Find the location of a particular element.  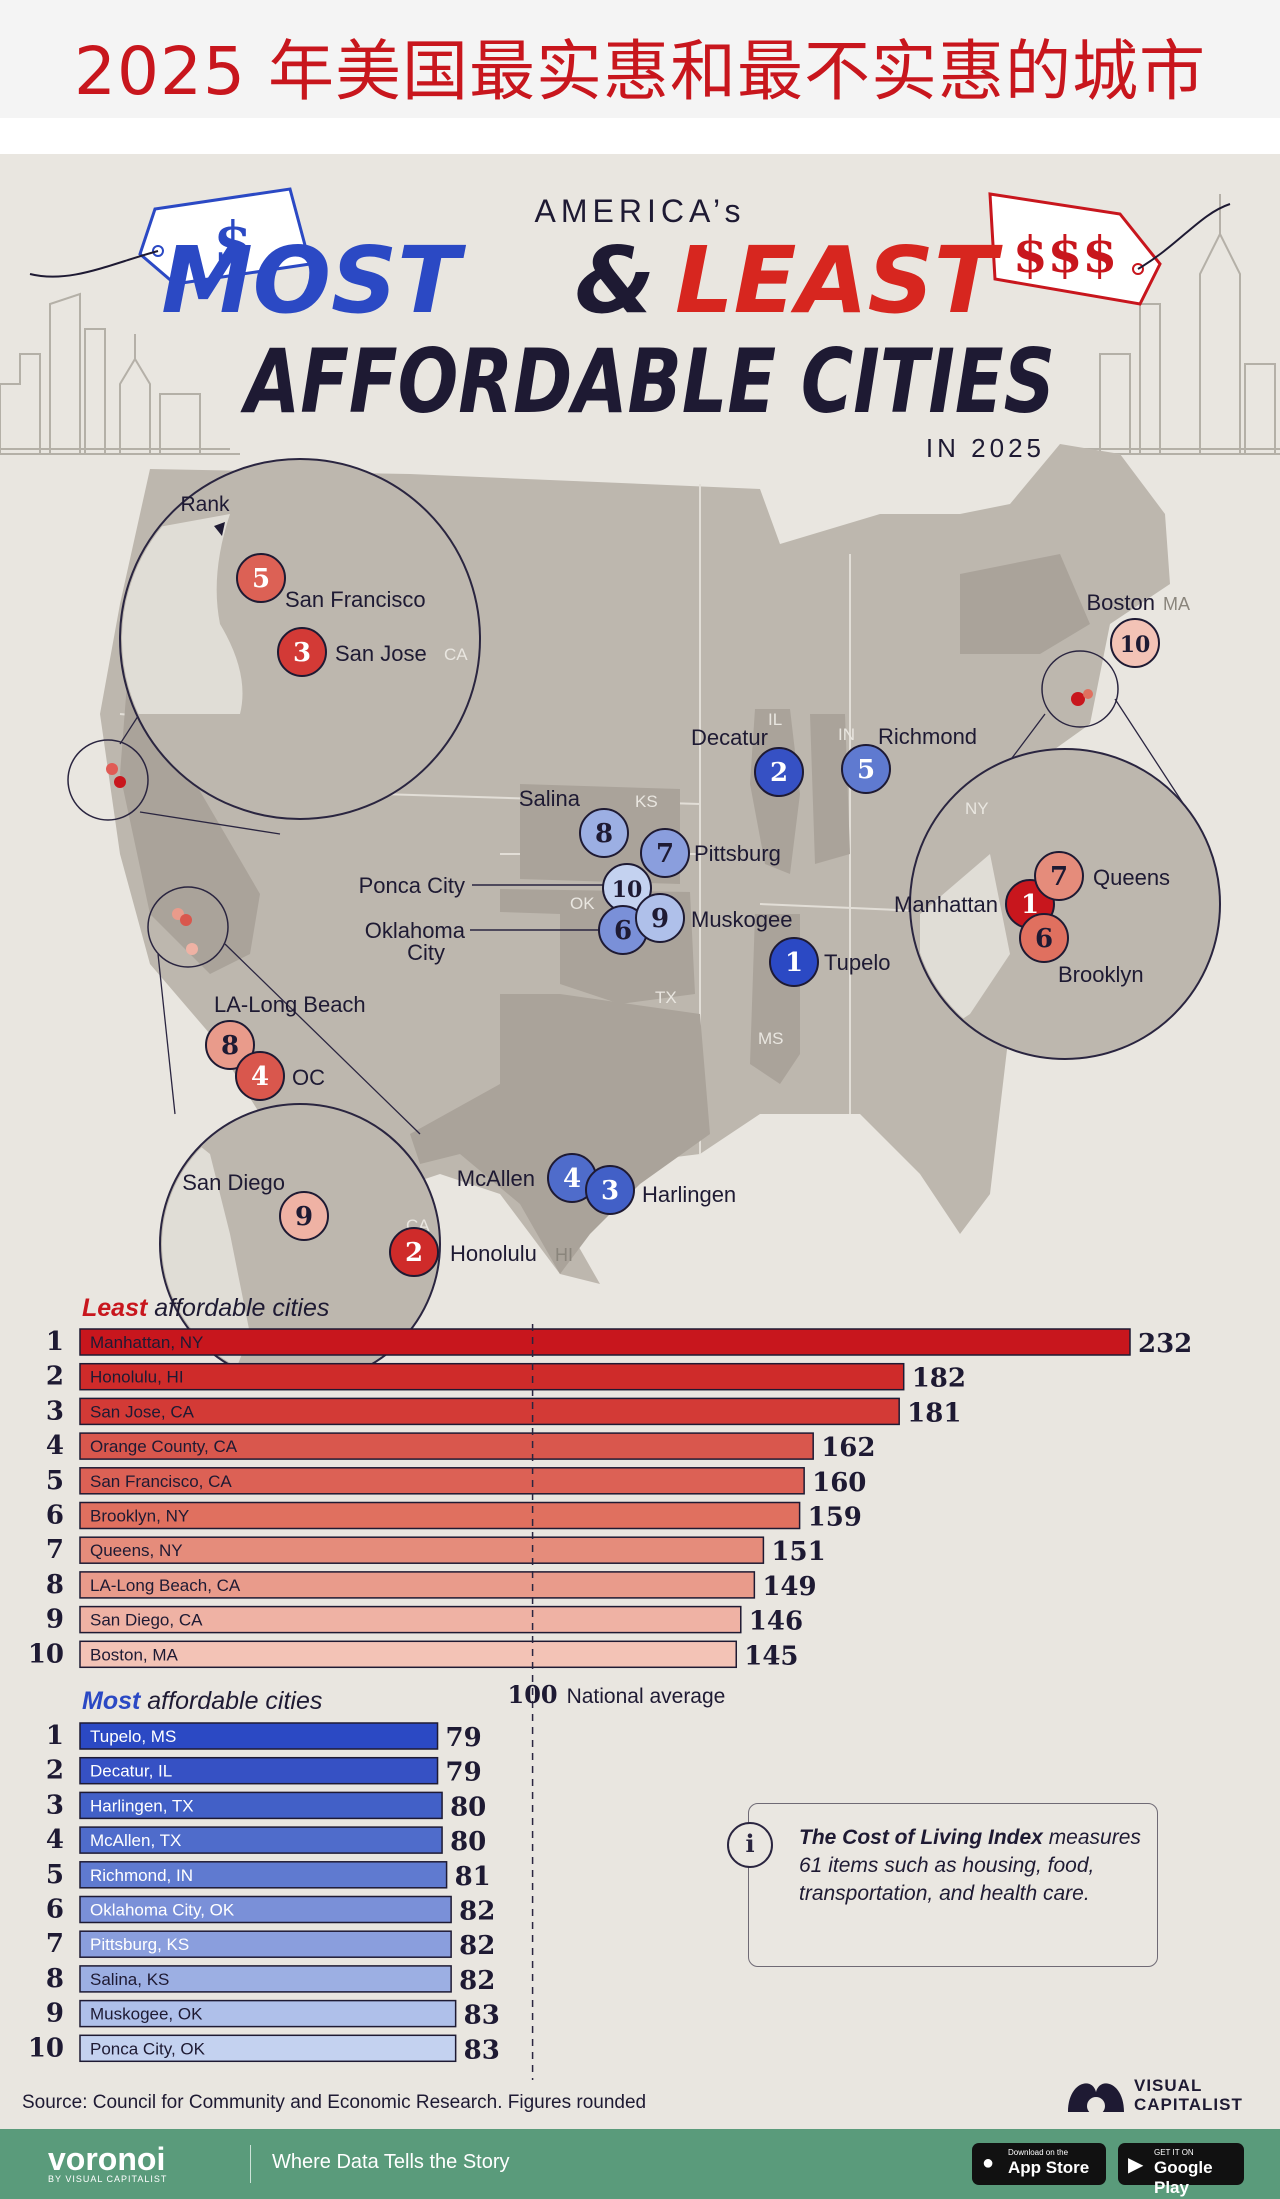

least-bar-row-1: 1 Manhattan, NY 232 is located at coordinates (619, 1343).